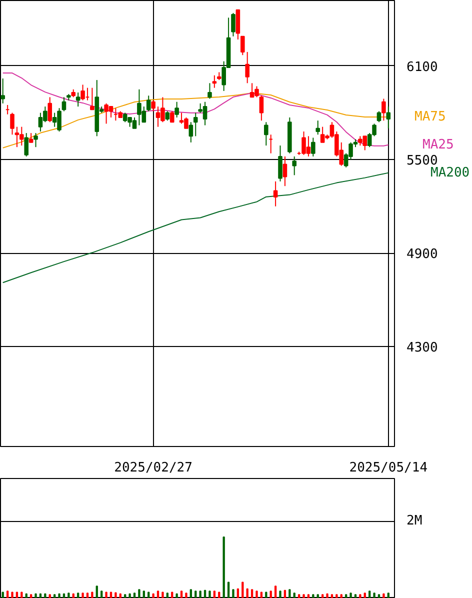  What do you see at coordinates (430, 116) in the screenshot?
I see `text: MA75` at bounding box center [430, 116].